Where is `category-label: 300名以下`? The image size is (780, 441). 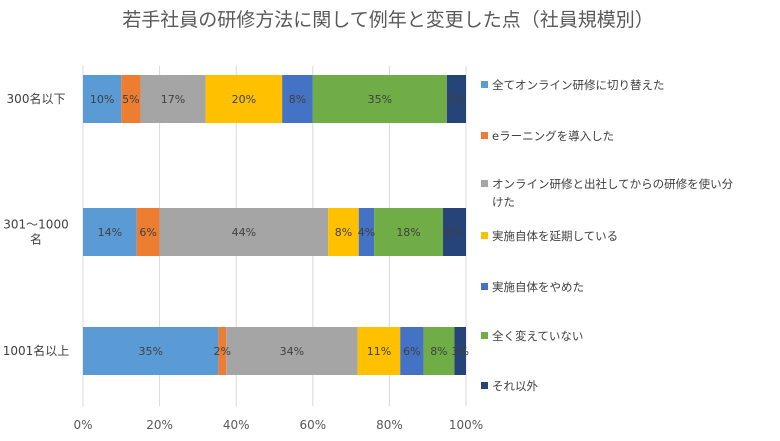
category-label: 300名以下 is located at coordinates (36, 98).